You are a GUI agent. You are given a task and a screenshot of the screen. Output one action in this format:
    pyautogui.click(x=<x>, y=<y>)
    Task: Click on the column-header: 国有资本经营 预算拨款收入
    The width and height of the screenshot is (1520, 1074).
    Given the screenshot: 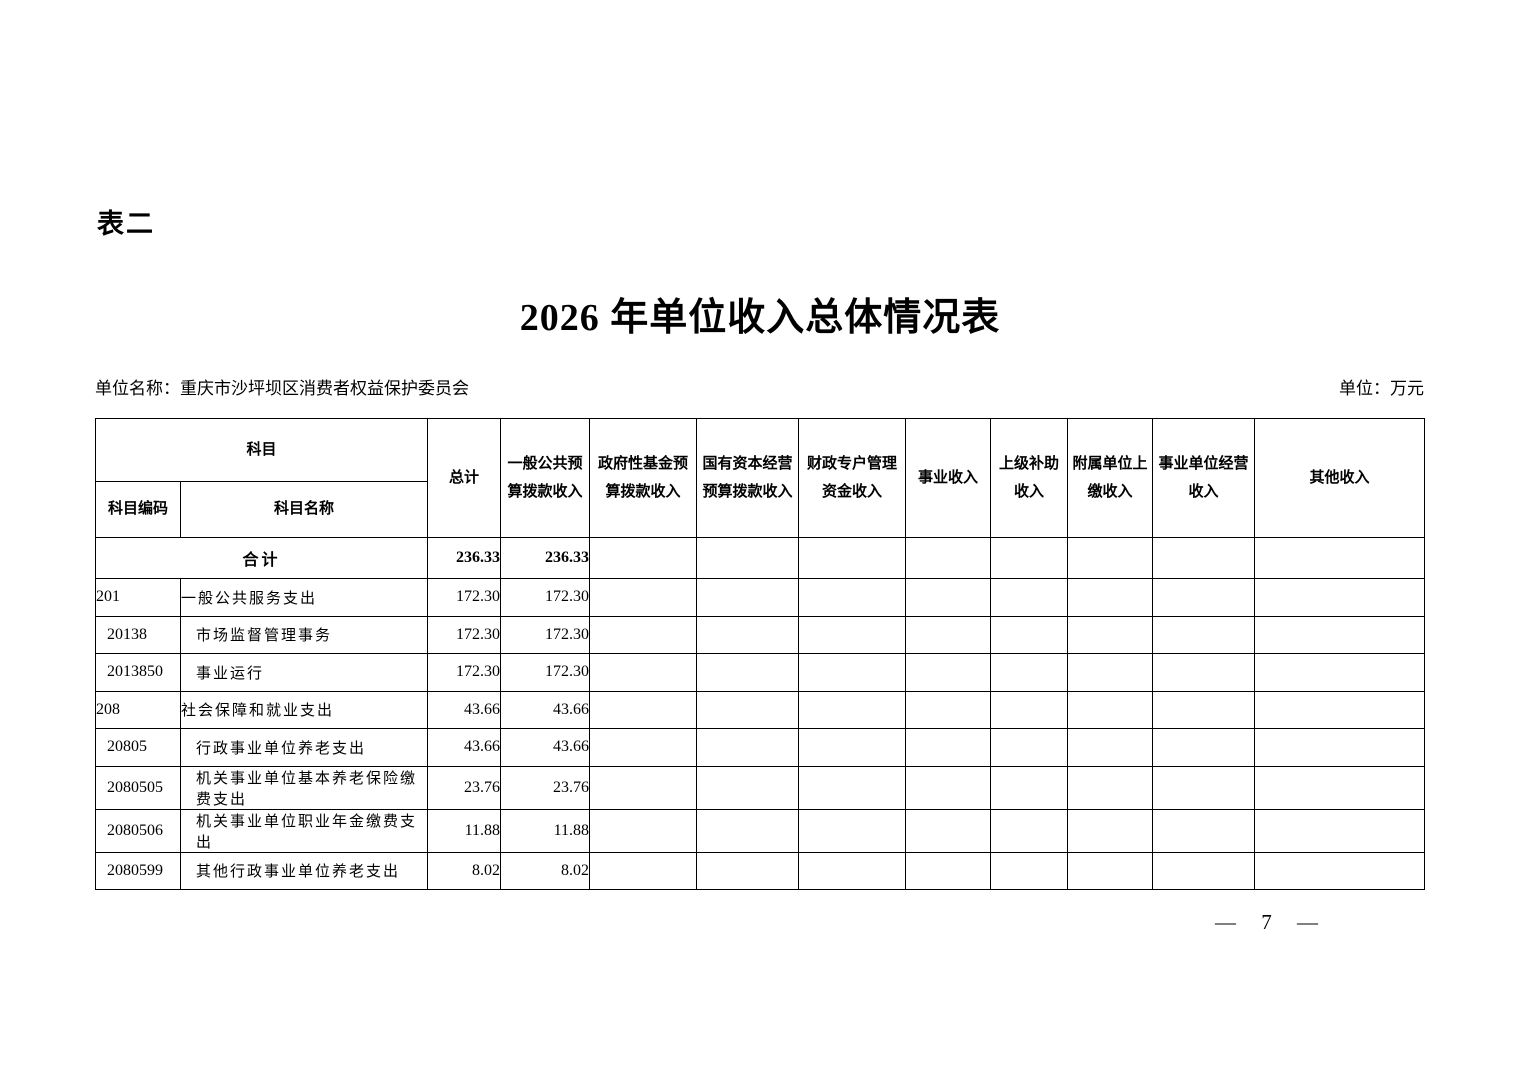 What is the action you would take?
    pyautogui.click(x=748, y=478)
    